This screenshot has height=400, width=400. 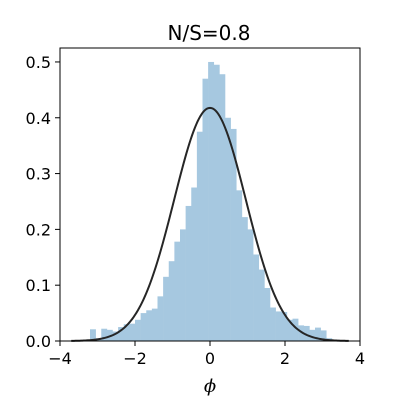 I want to click on x-tick-label: 4, so click(x=360, y=358).